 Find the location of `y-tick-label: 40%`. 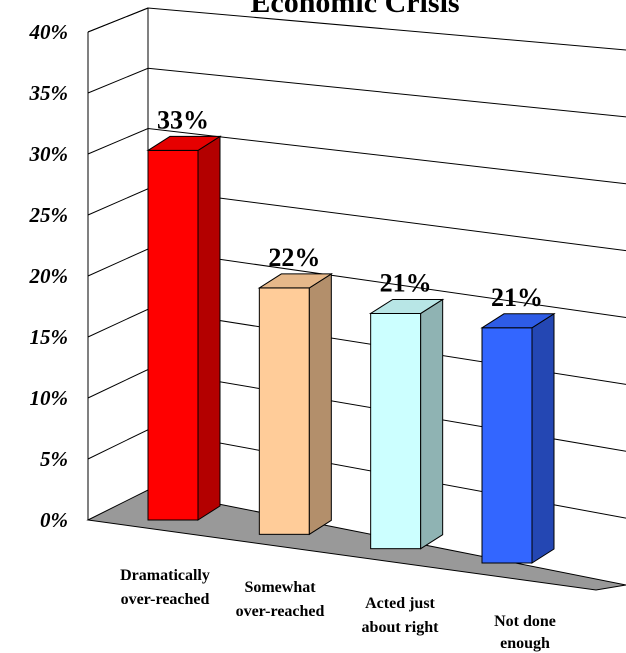

y-tick-label: 40% is located at coordinates (49, 32).